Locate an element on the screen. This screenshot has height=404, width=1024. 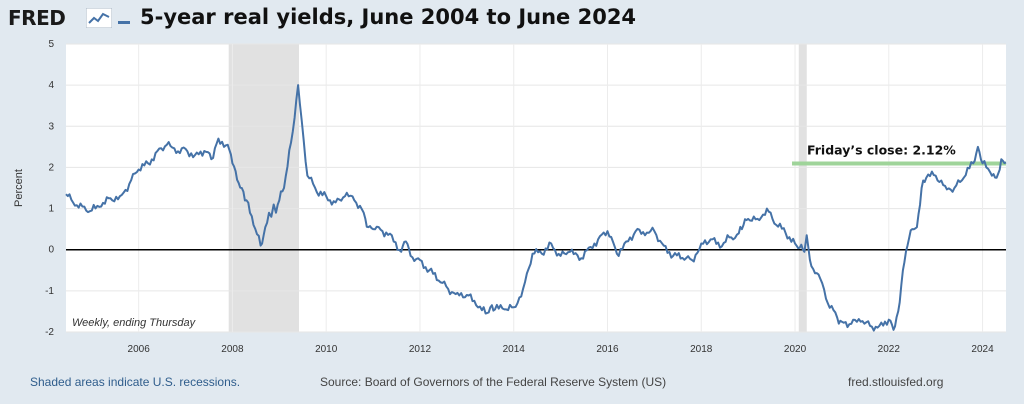
x-tick-label: 2024 is located at coordinates (982, 349).